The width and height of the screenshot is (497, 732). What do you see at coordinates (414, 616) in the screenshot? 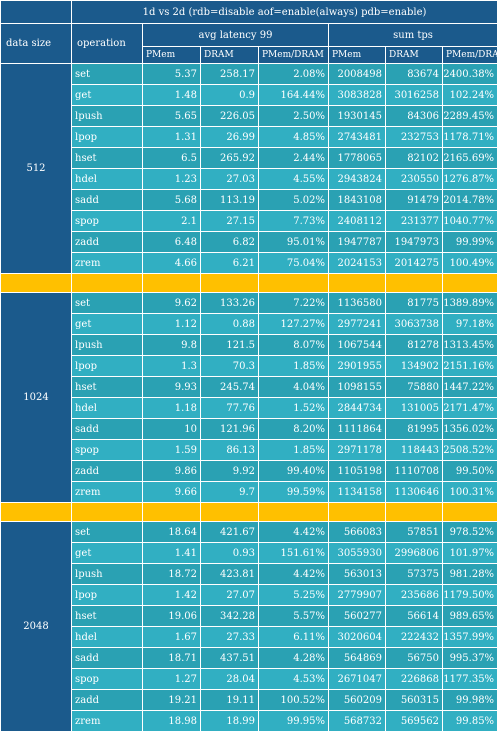
I see `tps-dram-cell: 56614` at bounding box center [414, 616].